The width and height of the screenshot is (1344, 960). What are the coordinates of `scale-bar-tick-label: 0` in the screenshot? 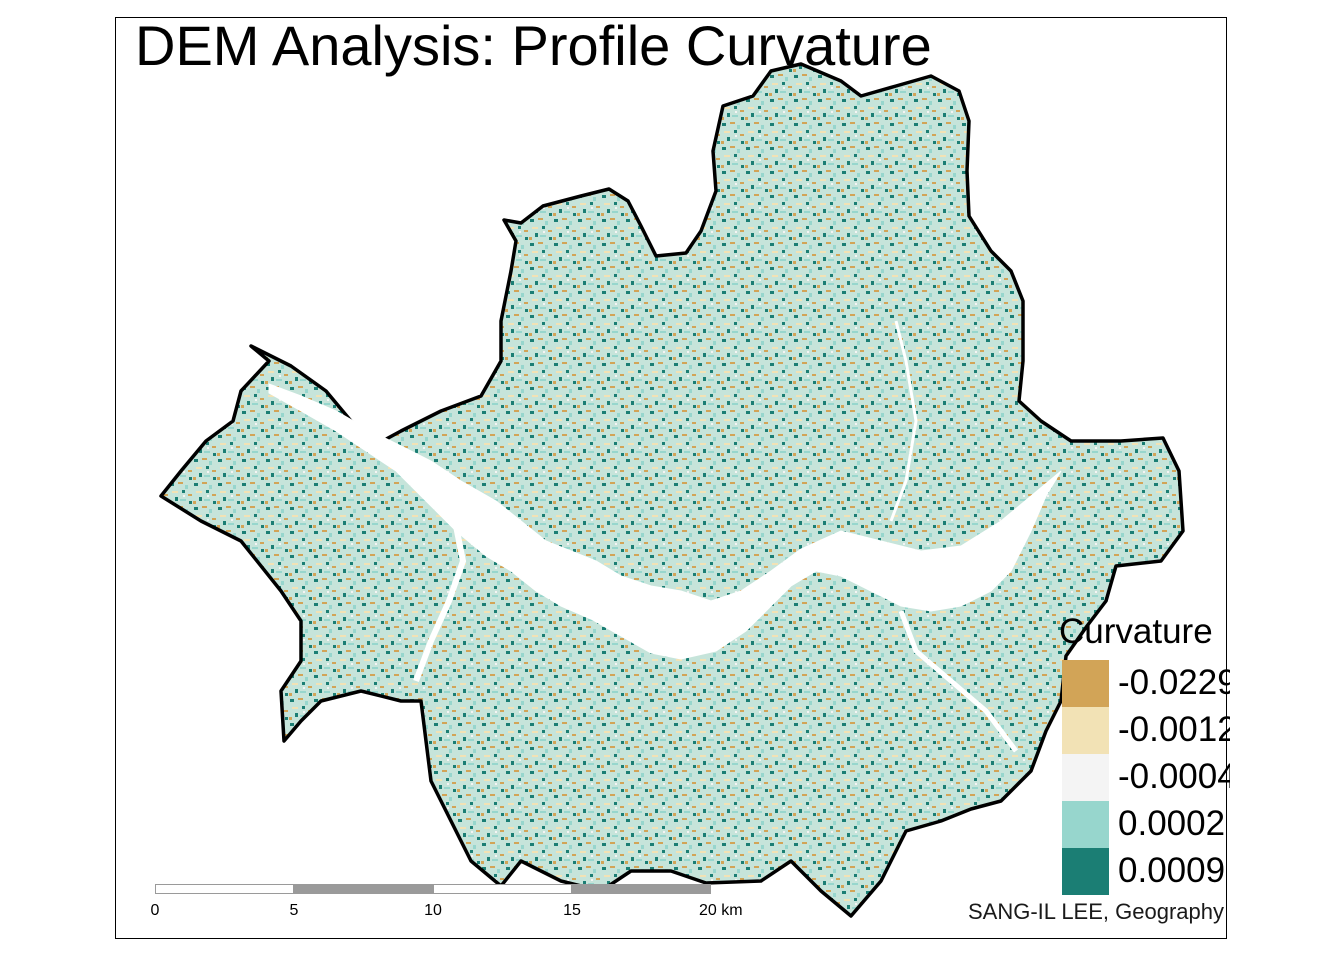 It's located at (155, 910).